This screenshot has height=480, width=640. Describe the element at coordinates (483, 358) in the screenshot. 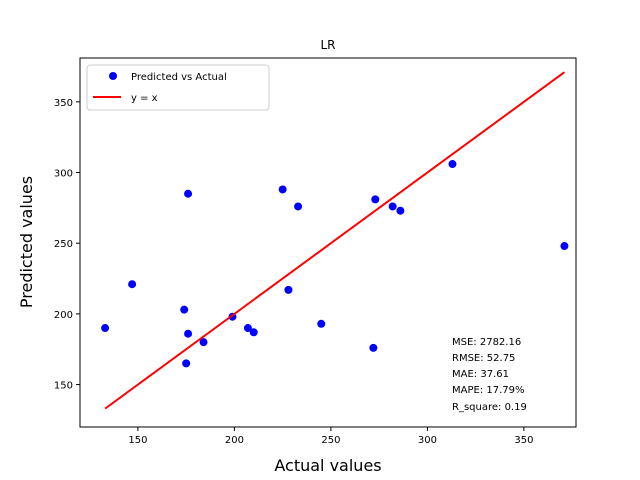

I see `stat-rmse: RMSE: 52.75` at that location.